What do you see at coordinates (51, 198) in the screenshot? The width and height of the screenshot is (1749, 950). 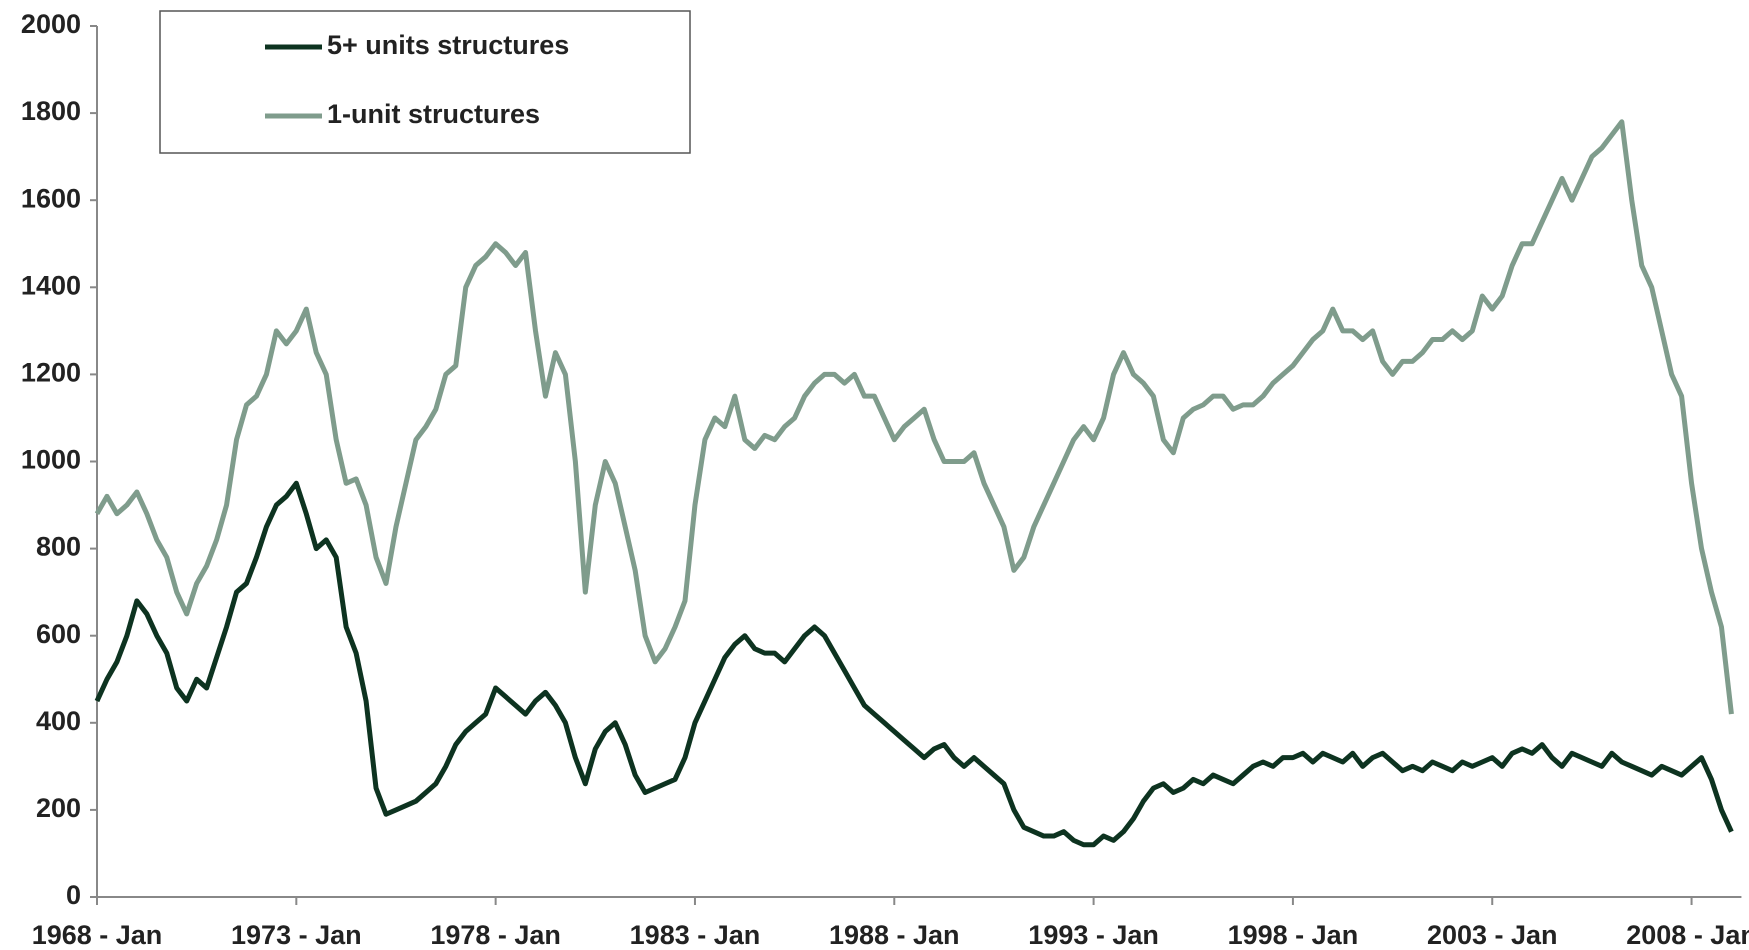 I see `y-tick-label: 1600` at bounding box center [51, 198].